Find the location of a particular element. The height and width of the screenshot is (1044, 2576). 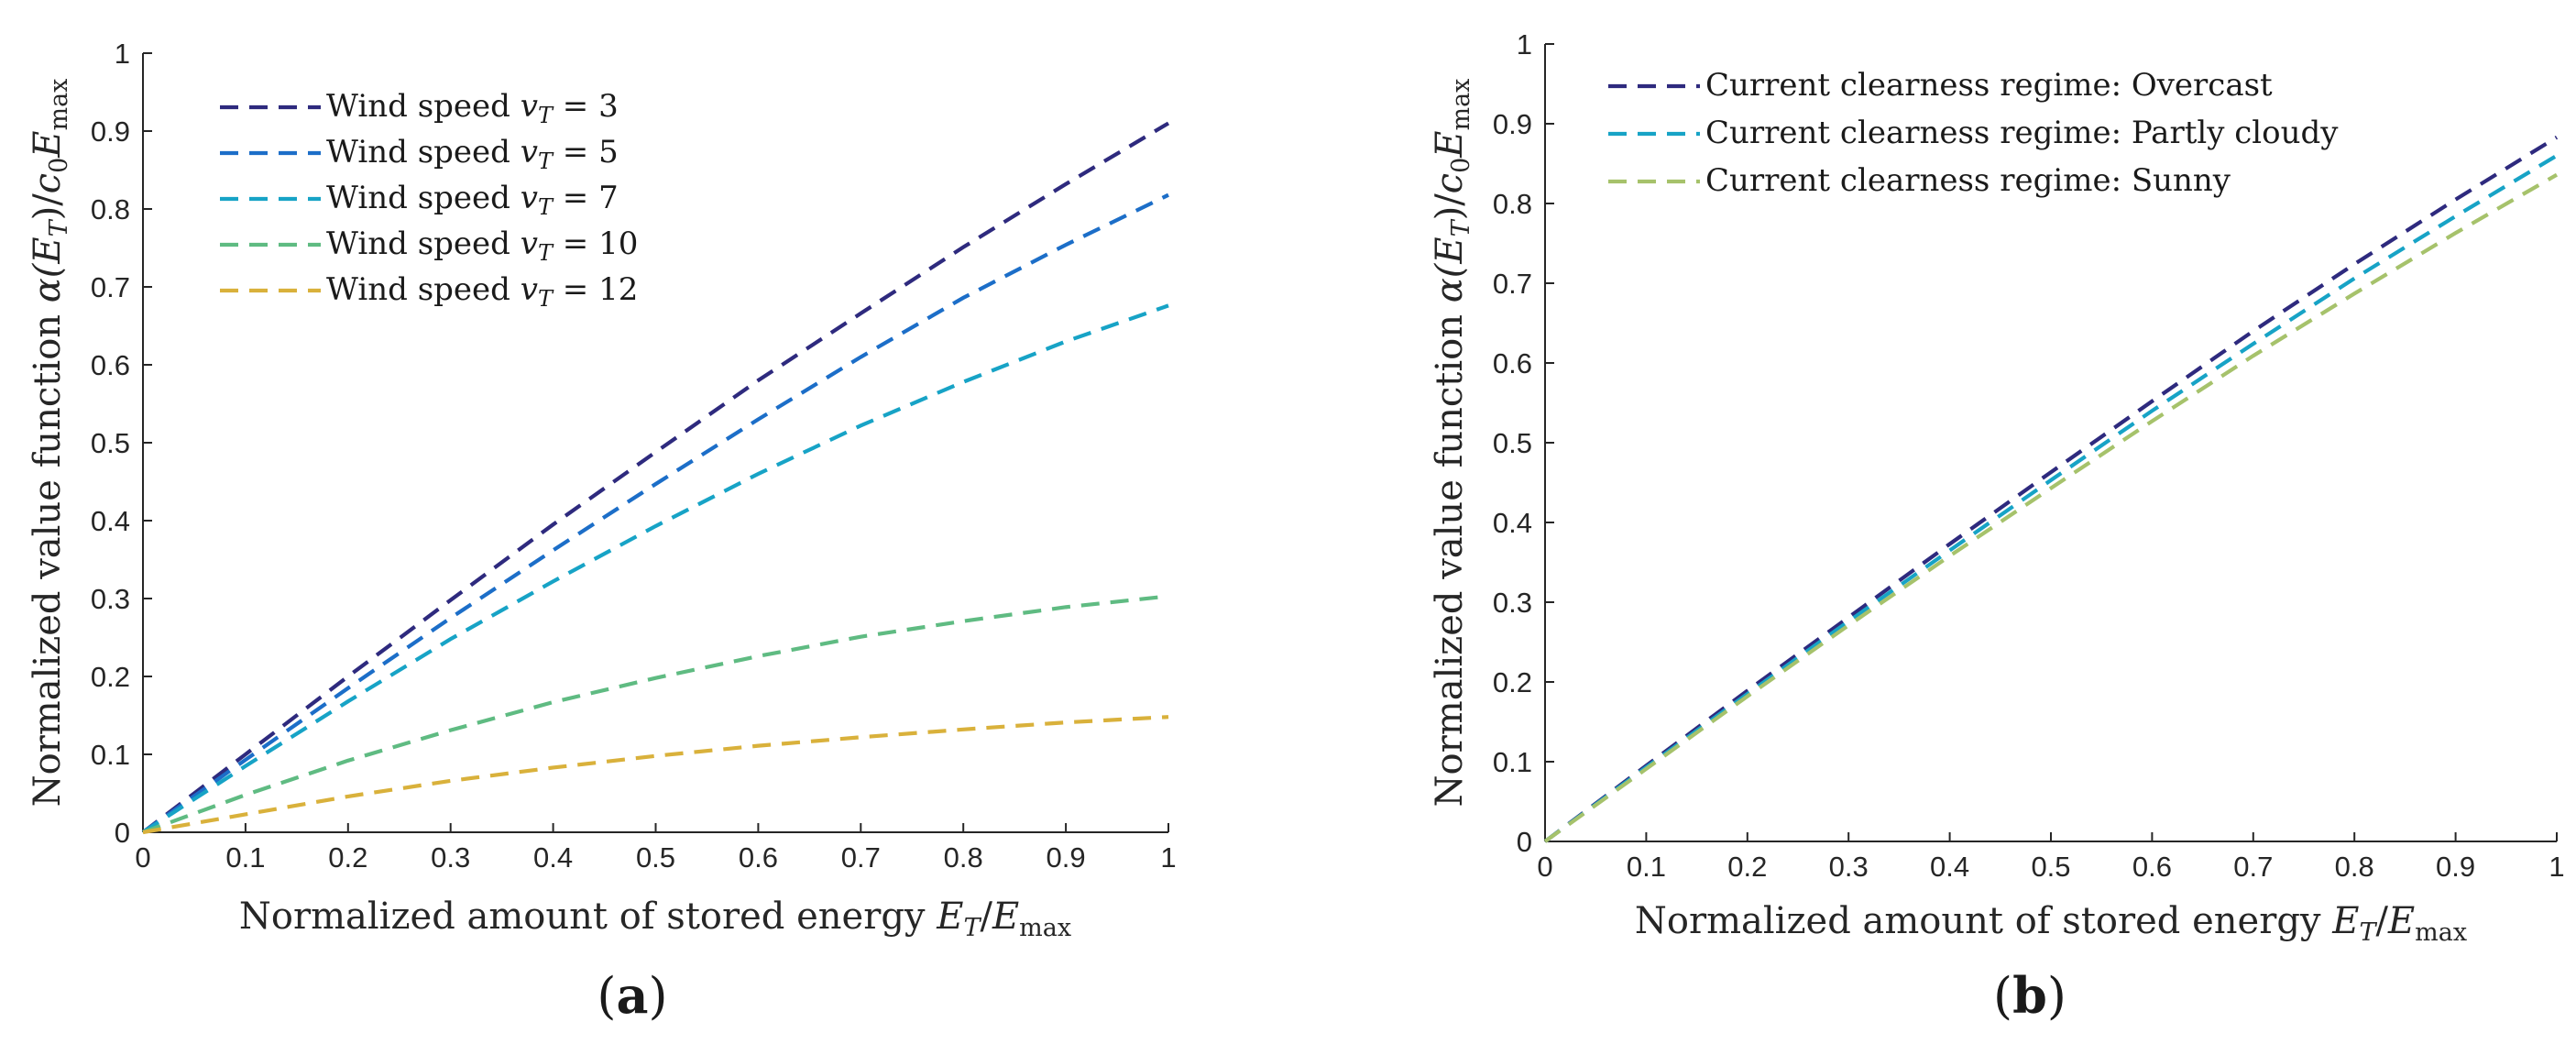

y-axis-label-a: Normalized value function α(ET)/c0Emax is located at coordinates (50, 443).